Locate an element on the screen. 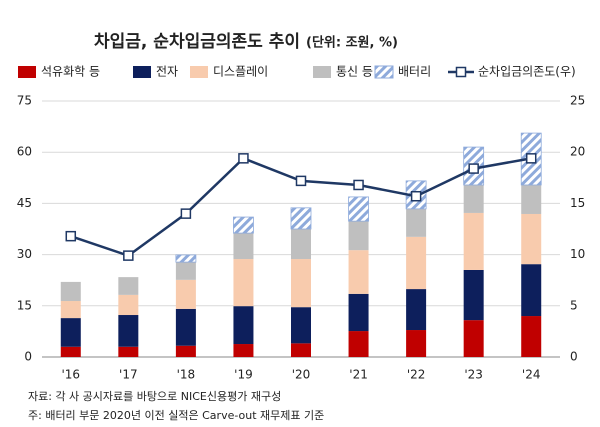 The image size is (600, 427). x-tick-label: '20 is located at coordinates (301, 375).